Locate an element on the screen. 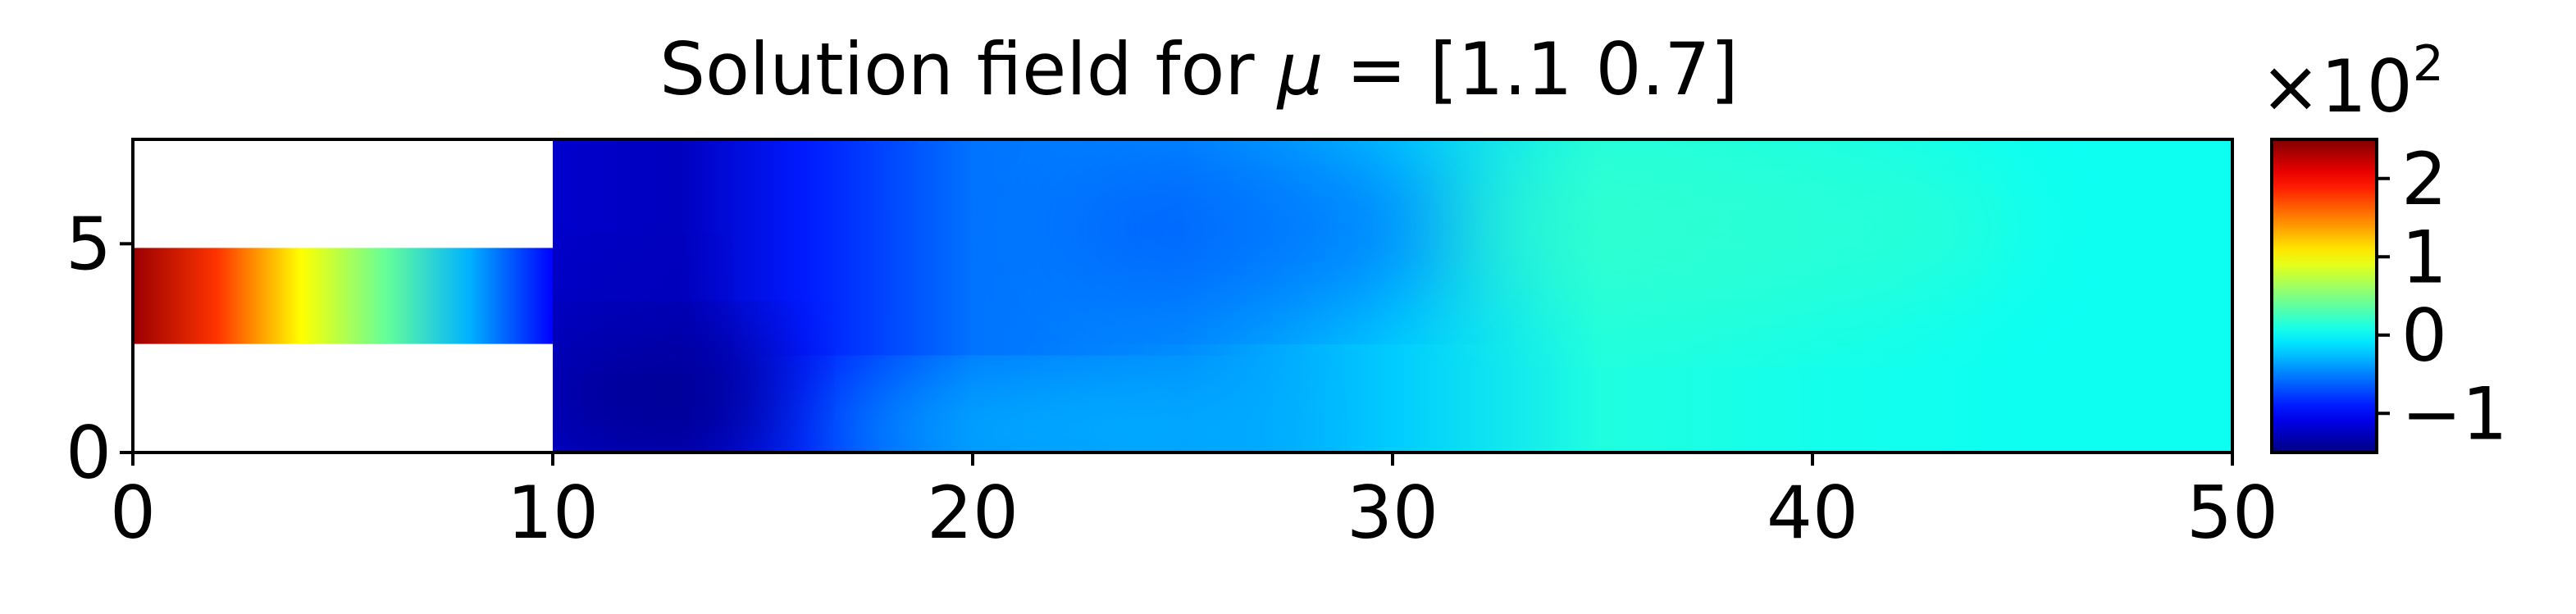 The width and height of the screenshot is (2576, 614). colorbar-tick-label: 0 is located at coordinates (2424, 335).